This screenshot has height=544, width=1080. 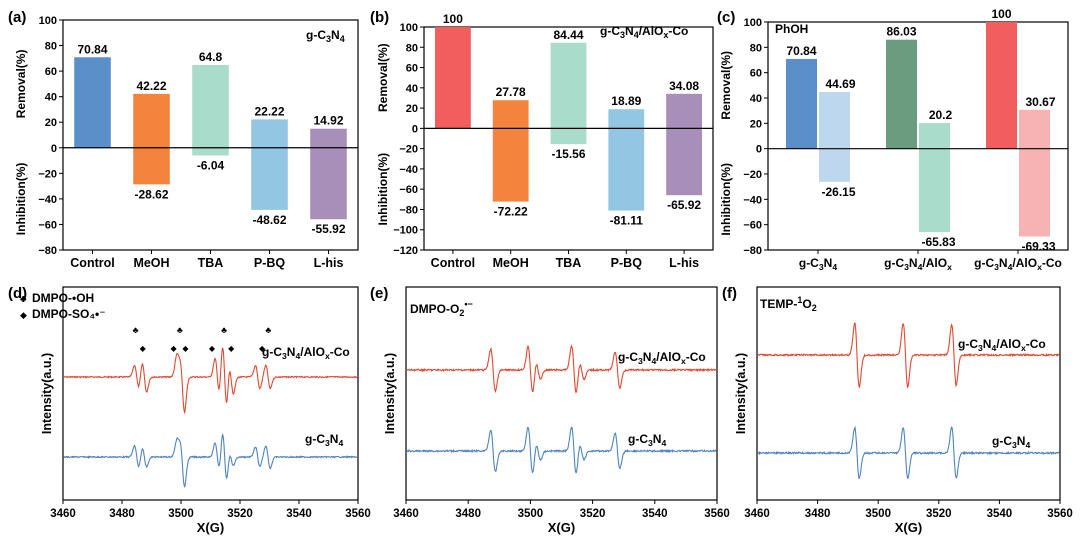 What do you see at coordinates (415, 129) in the screenshot?
I see `ytick-label-b-5: 0` at bounding box center [415, 129].